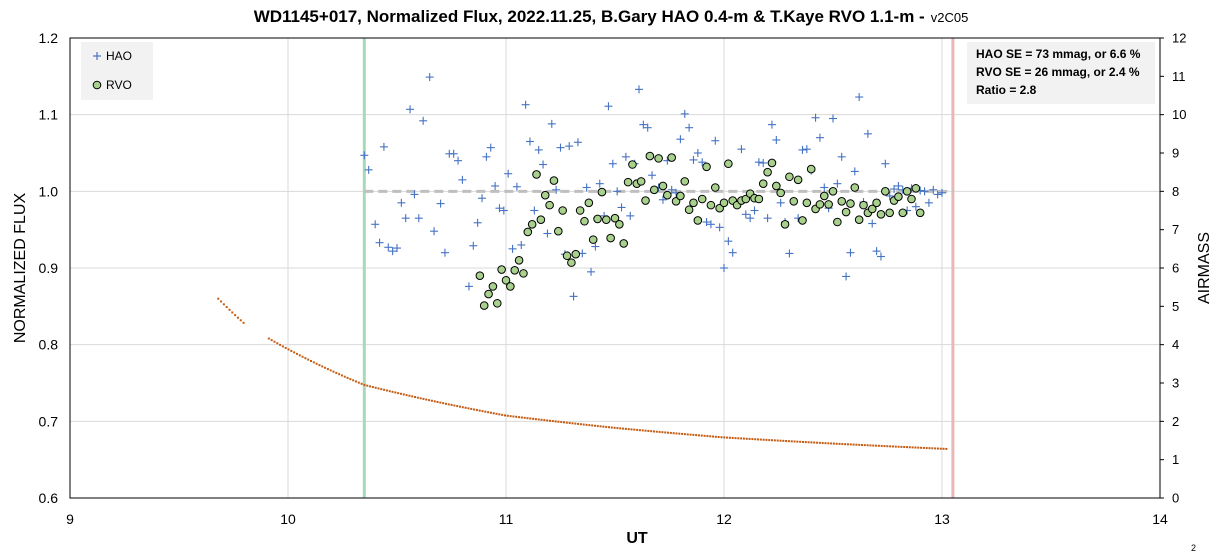 The width and height of the screenshot is (1222, 558). What do you see at coordinates (119, 56) in the screenshot?
I see `legend-hao-label: HAO` at bounding box center [119, 56].